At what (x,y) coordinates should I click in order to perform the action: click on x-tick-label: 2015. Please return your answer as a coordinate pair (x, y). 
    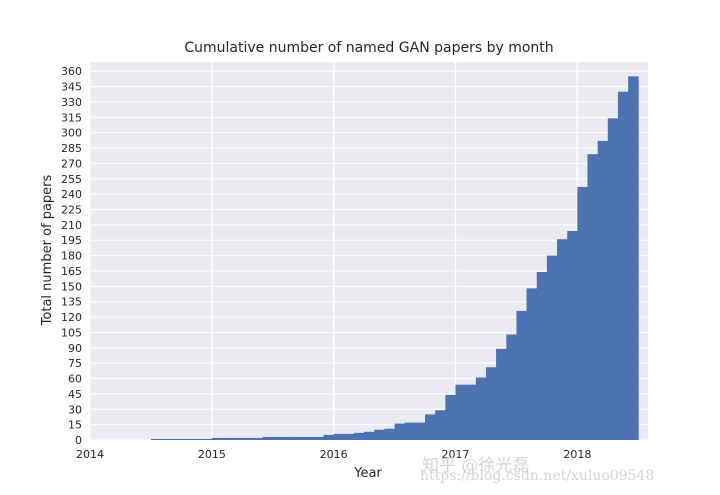
    Looking at the image, I should click on (212, 454).